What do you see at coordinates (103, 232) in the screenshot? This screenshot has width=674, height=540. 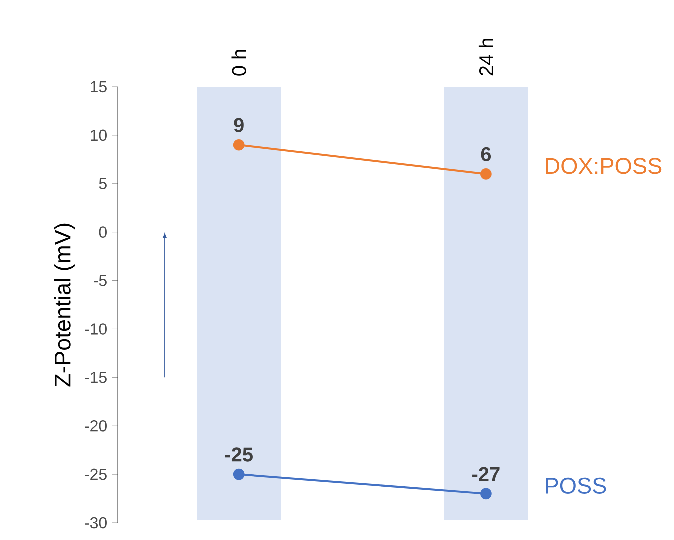 I see `y-tick-label: 0` at bounding box center [103, 232].